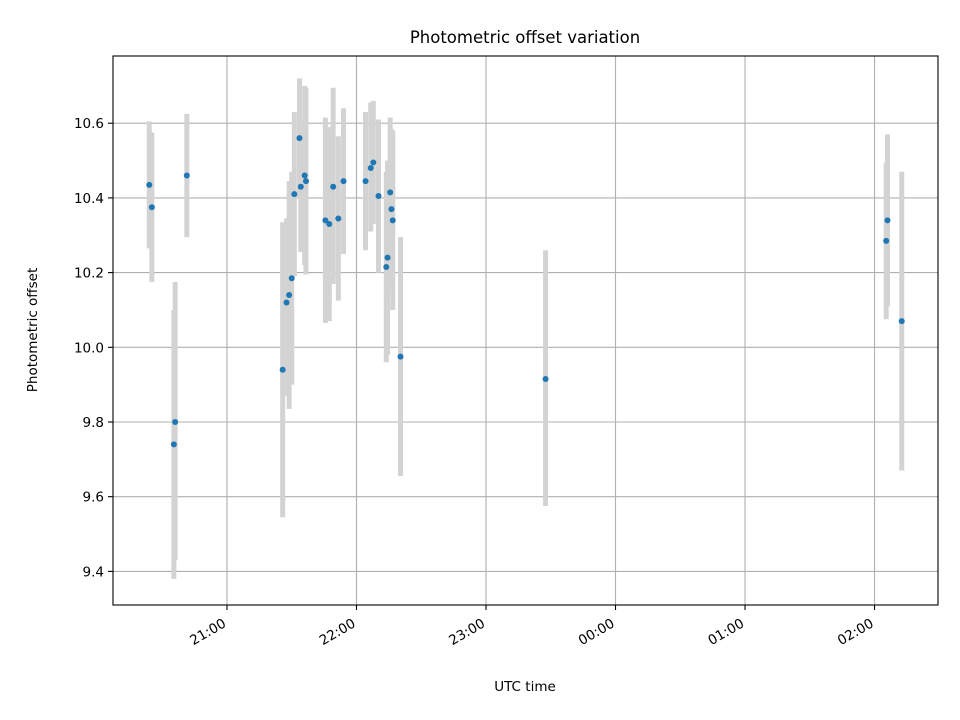  I want to click on y-tick-label: 9.6, so click(93, 498).